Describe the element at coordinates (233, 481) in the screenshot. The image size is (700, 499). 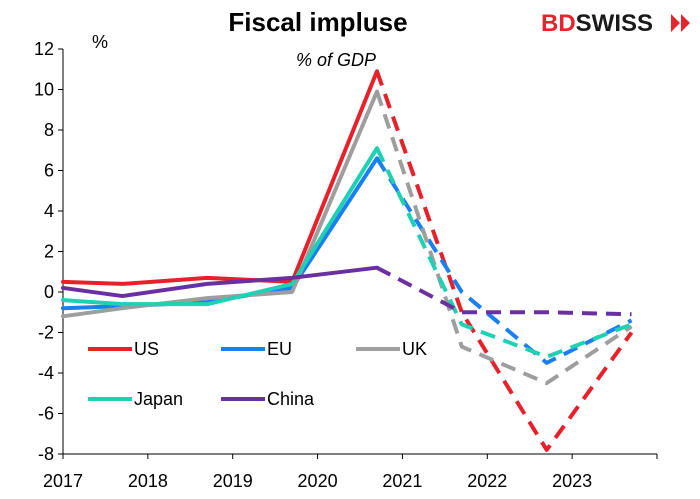
I see `x-tick-label: 2019` at that location.